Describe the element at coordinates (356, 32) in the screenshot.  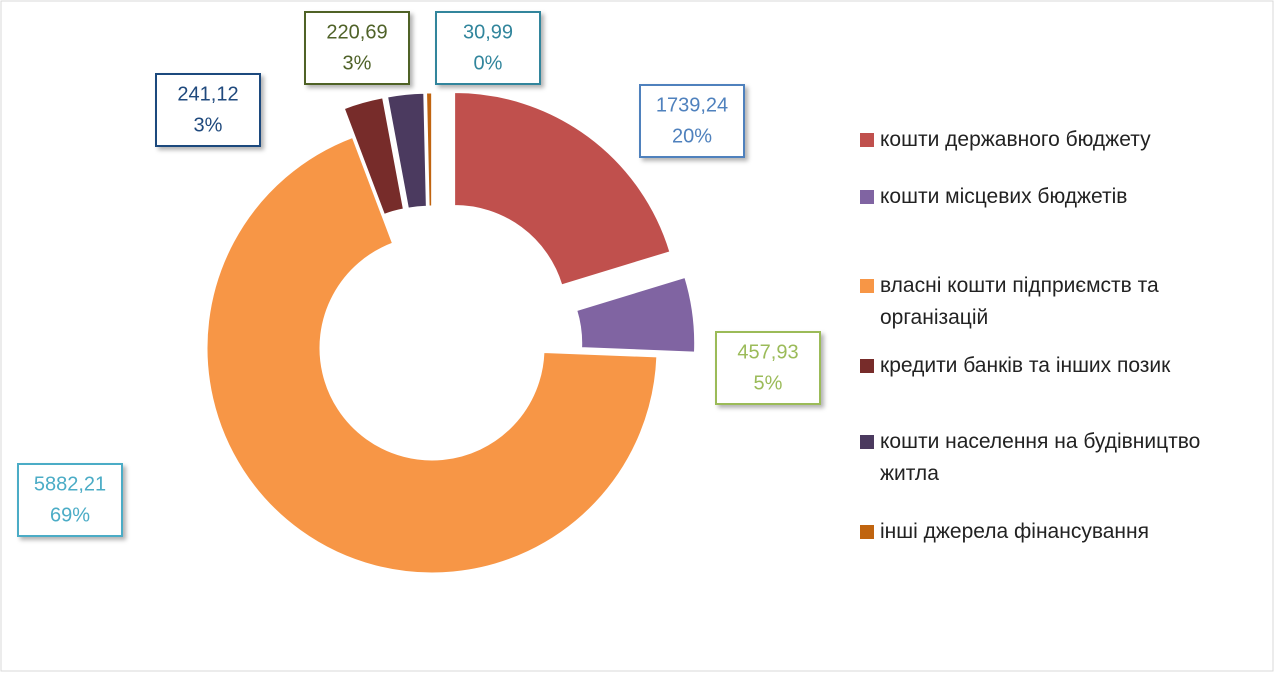
I see `value-label: 220,69` at that location.